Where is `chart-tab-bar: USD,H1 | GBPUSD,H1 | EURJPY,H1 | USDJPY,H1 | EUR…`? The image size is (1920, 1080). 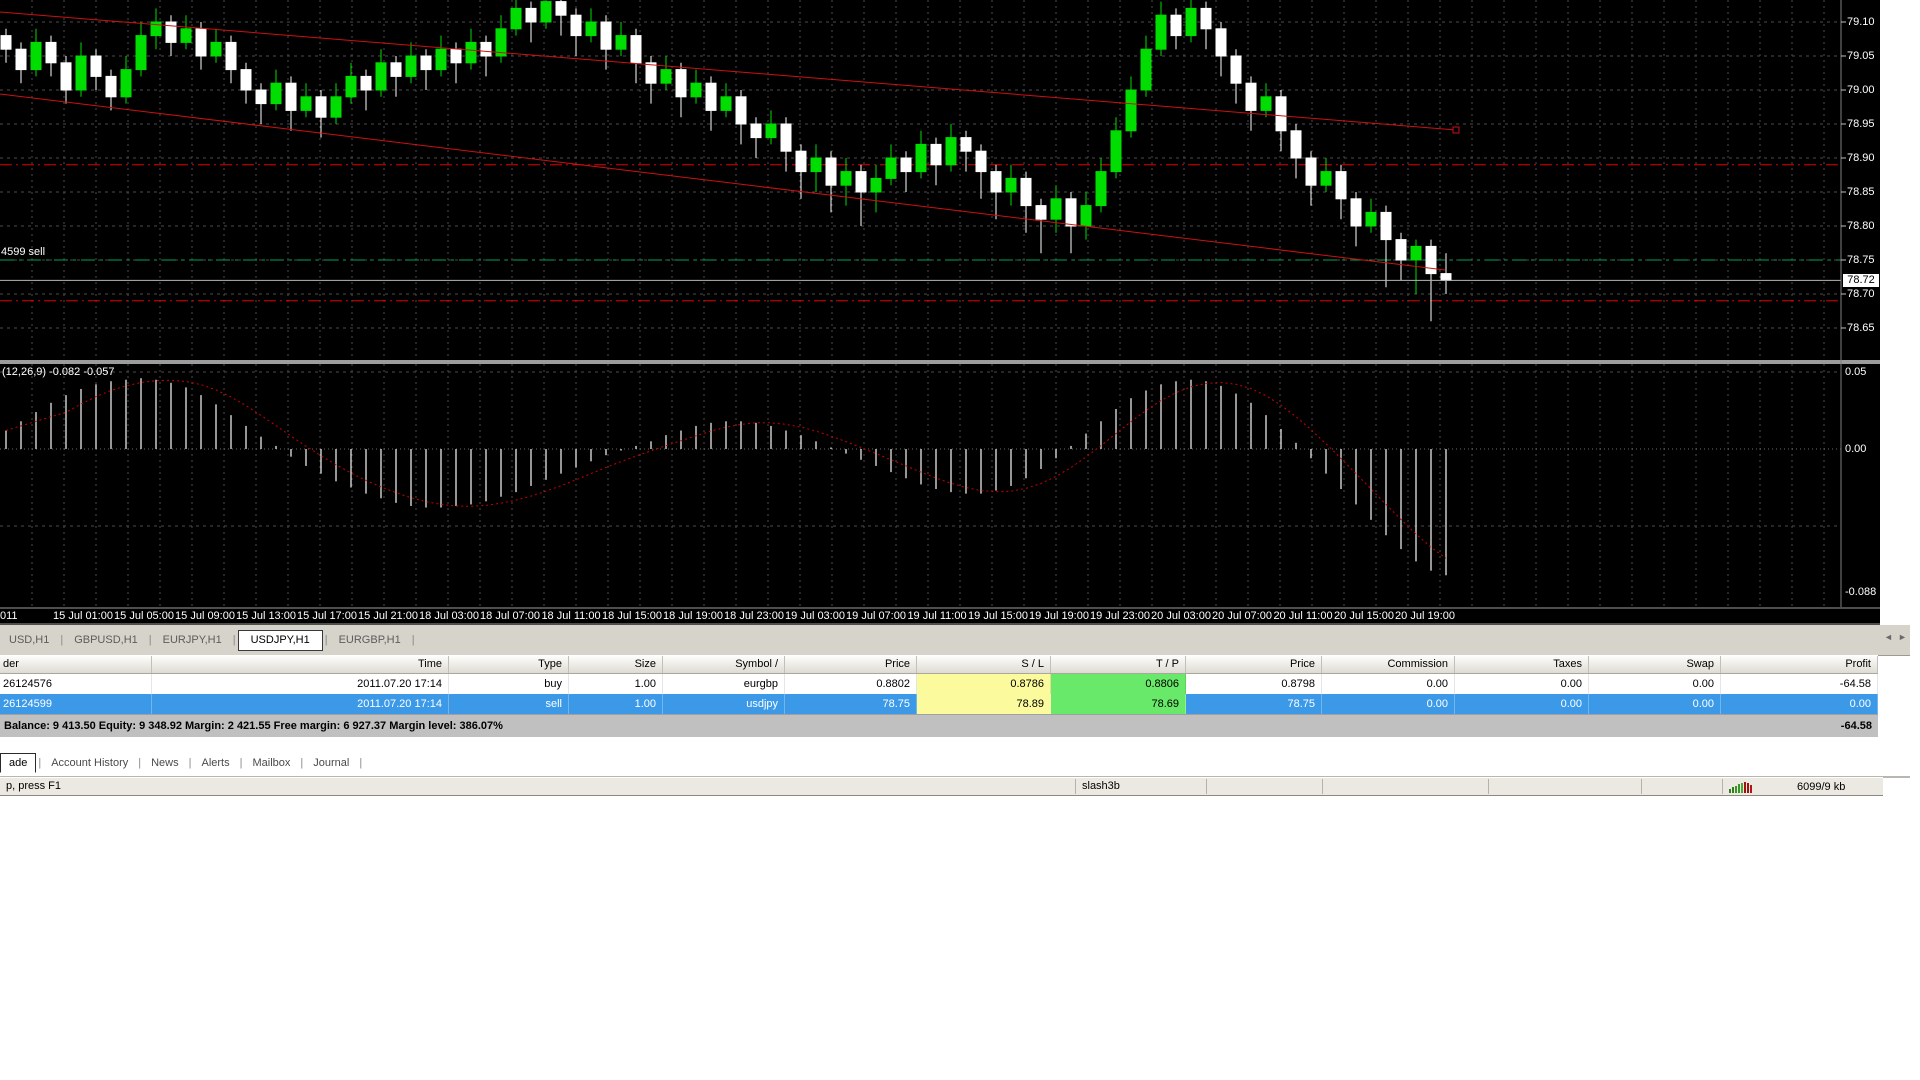 chart-tab-bar: USD,H1 | GBPUSD,H1 | EURJPY,H1 | USDJPY,H1 | EUR… is located at coordinates (955, 640).